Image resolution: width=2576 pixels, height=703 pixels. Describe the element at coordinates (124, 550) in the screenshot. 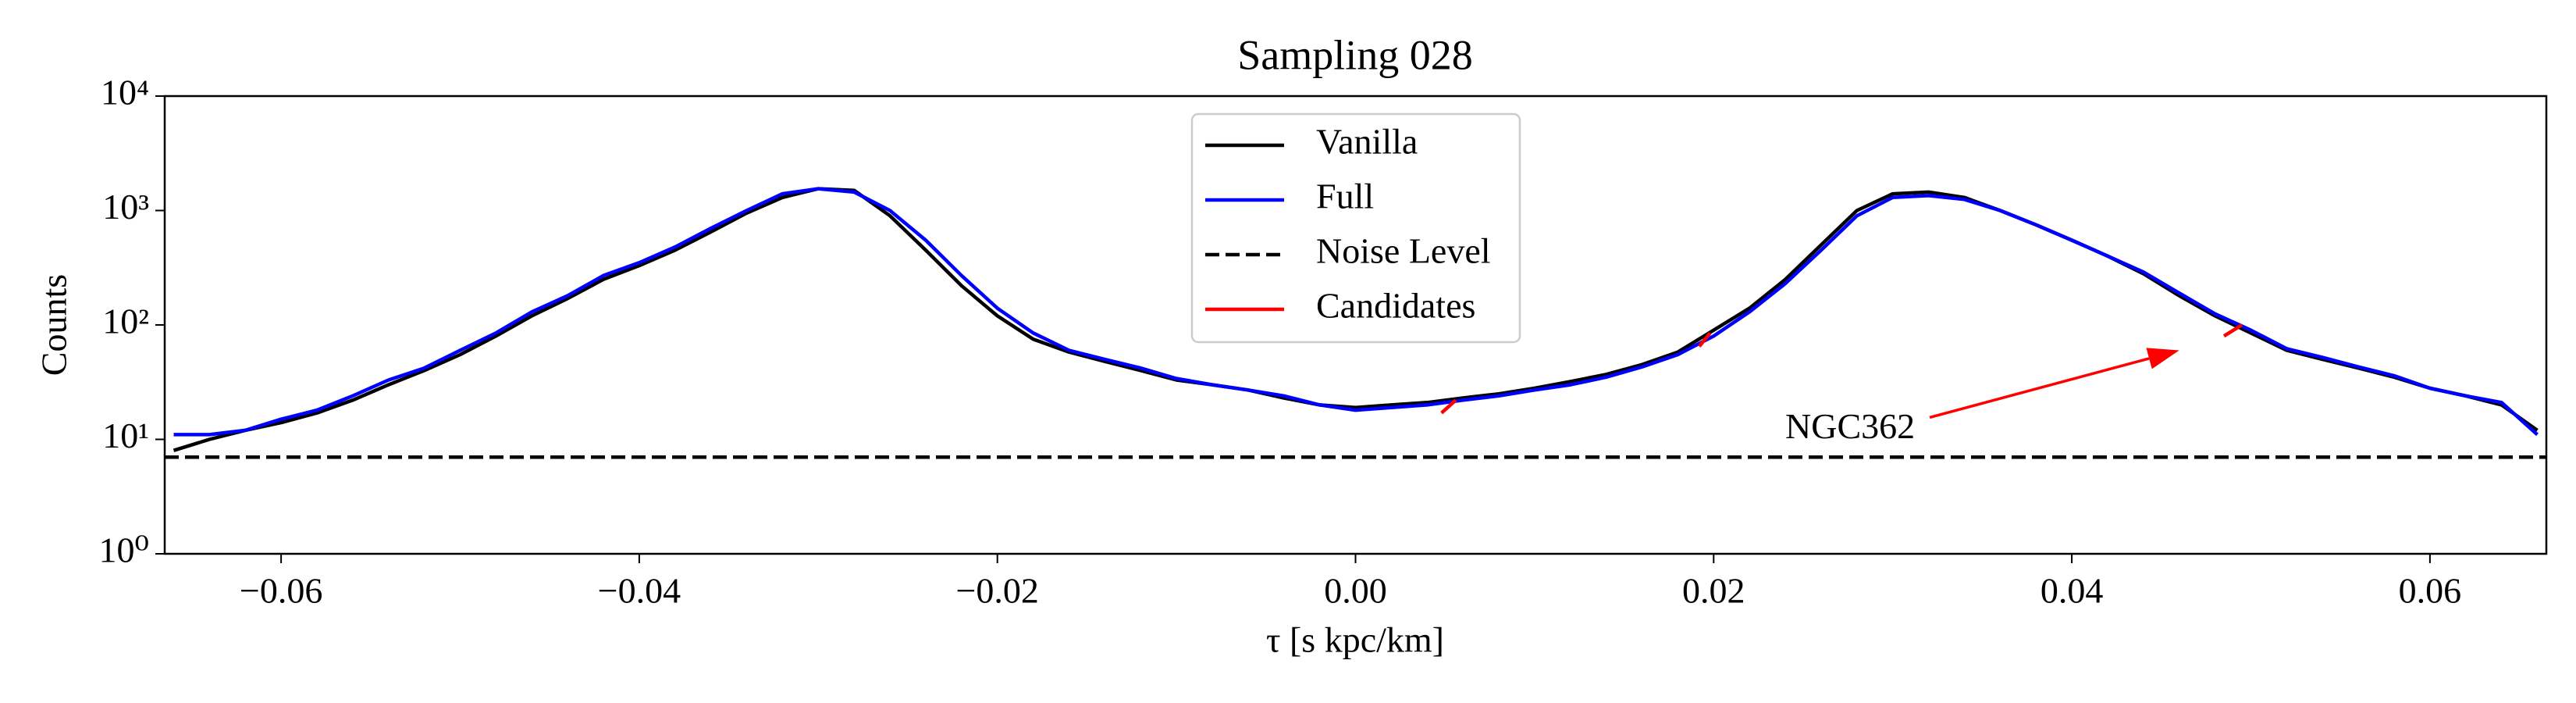

I see `y-tick-label: 10⁰` at that location.